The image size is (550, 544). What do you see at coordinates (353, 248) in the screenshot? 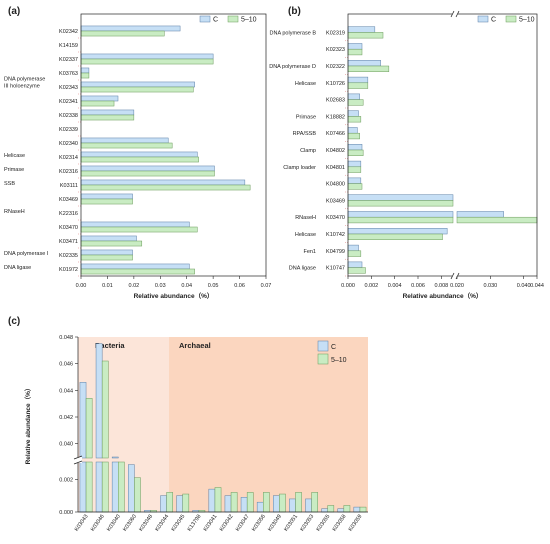
I see `panel-b-bar-c-K04799` at bounding box center [353, 248].